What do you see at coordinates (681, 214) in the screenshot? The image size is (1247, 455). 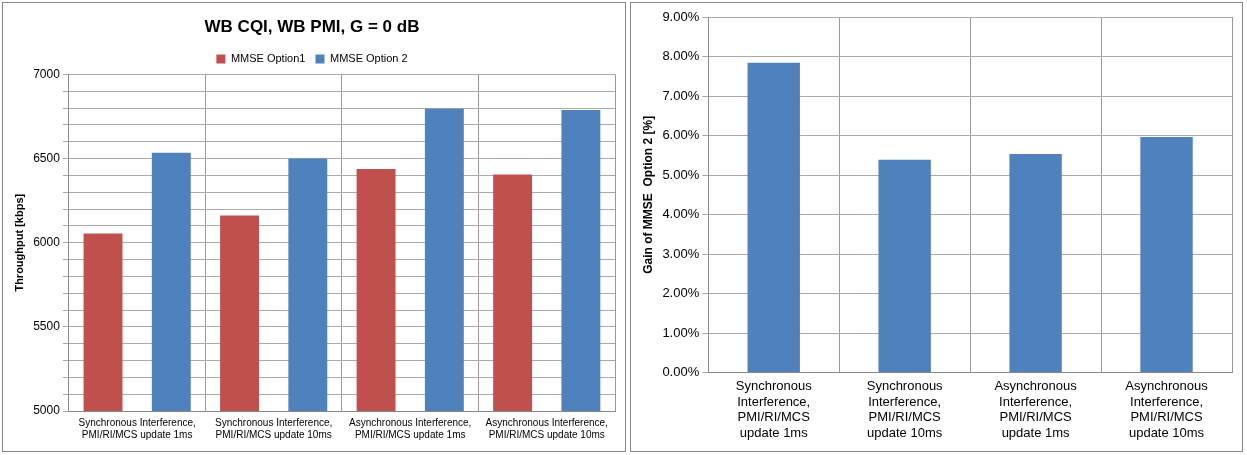 I see `y-tick-label: 4.00%` at bounding box center [681, 214].